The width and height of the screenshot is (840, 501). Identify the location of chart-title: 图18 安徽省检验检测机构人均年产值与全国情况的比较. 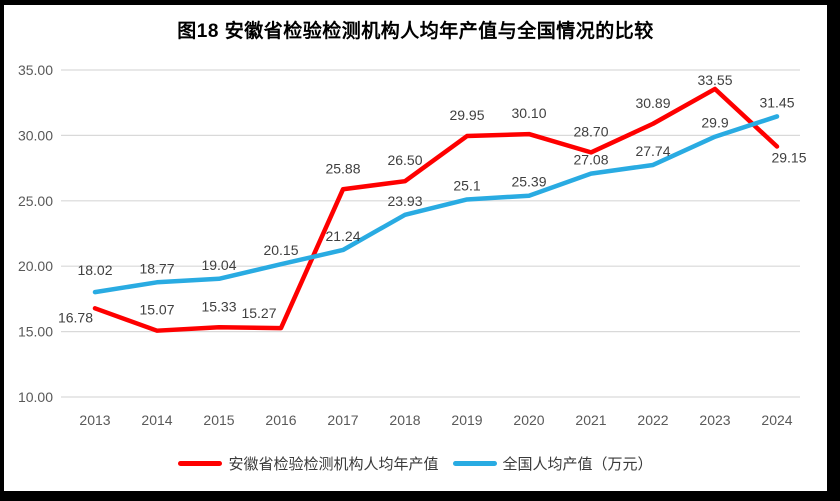
(415, 31).